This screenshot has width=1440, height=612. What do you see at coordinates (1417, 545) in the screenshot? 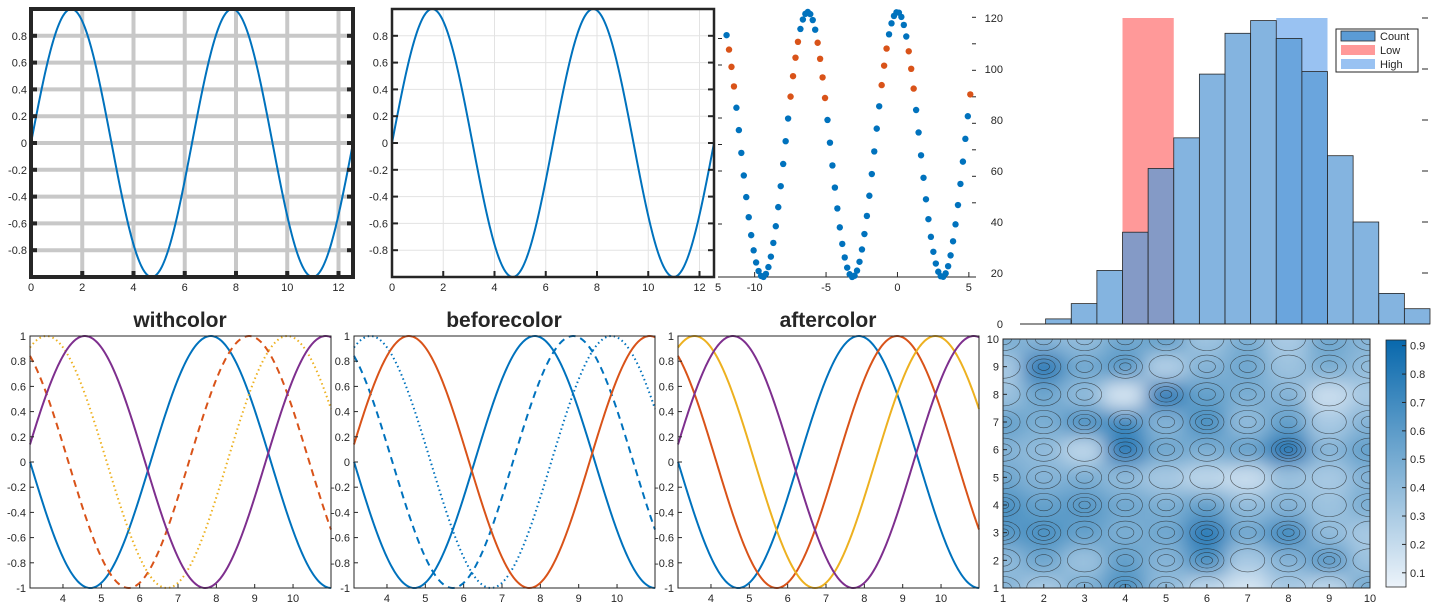
I see `colorbar-tick-label: 0.2` at bounding box center [1417, 545].